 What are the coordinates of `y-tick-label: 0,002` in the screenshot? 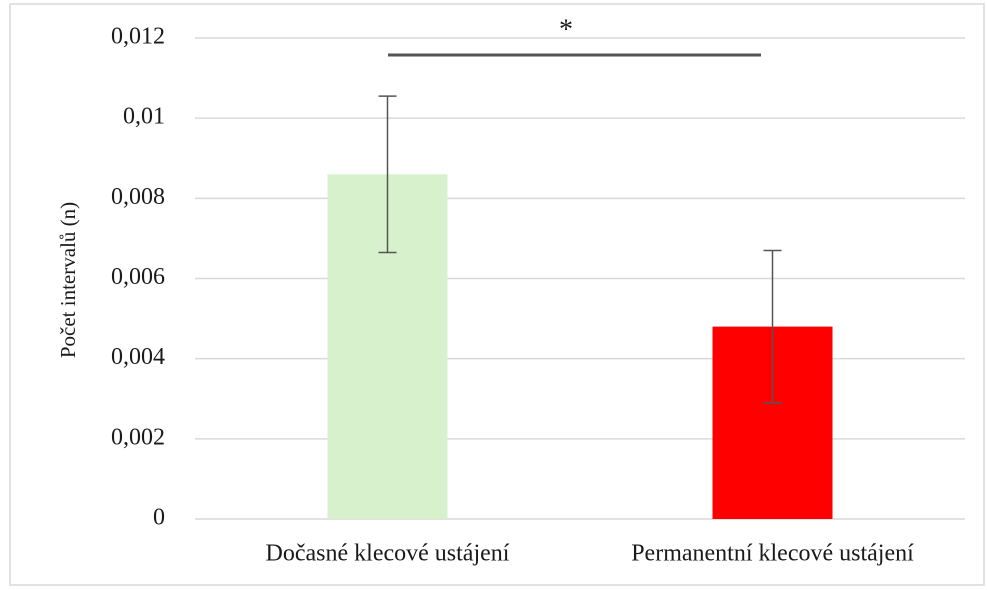 It's located at (138, 437).